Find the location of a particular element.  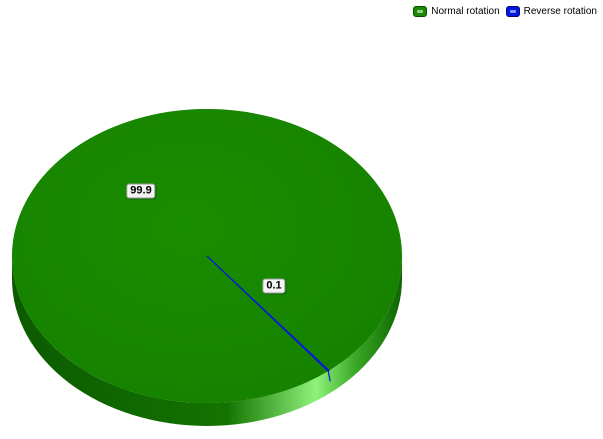

legend-item-reverse-rotation: Reverse rotation is located at coordinates (551, 11).